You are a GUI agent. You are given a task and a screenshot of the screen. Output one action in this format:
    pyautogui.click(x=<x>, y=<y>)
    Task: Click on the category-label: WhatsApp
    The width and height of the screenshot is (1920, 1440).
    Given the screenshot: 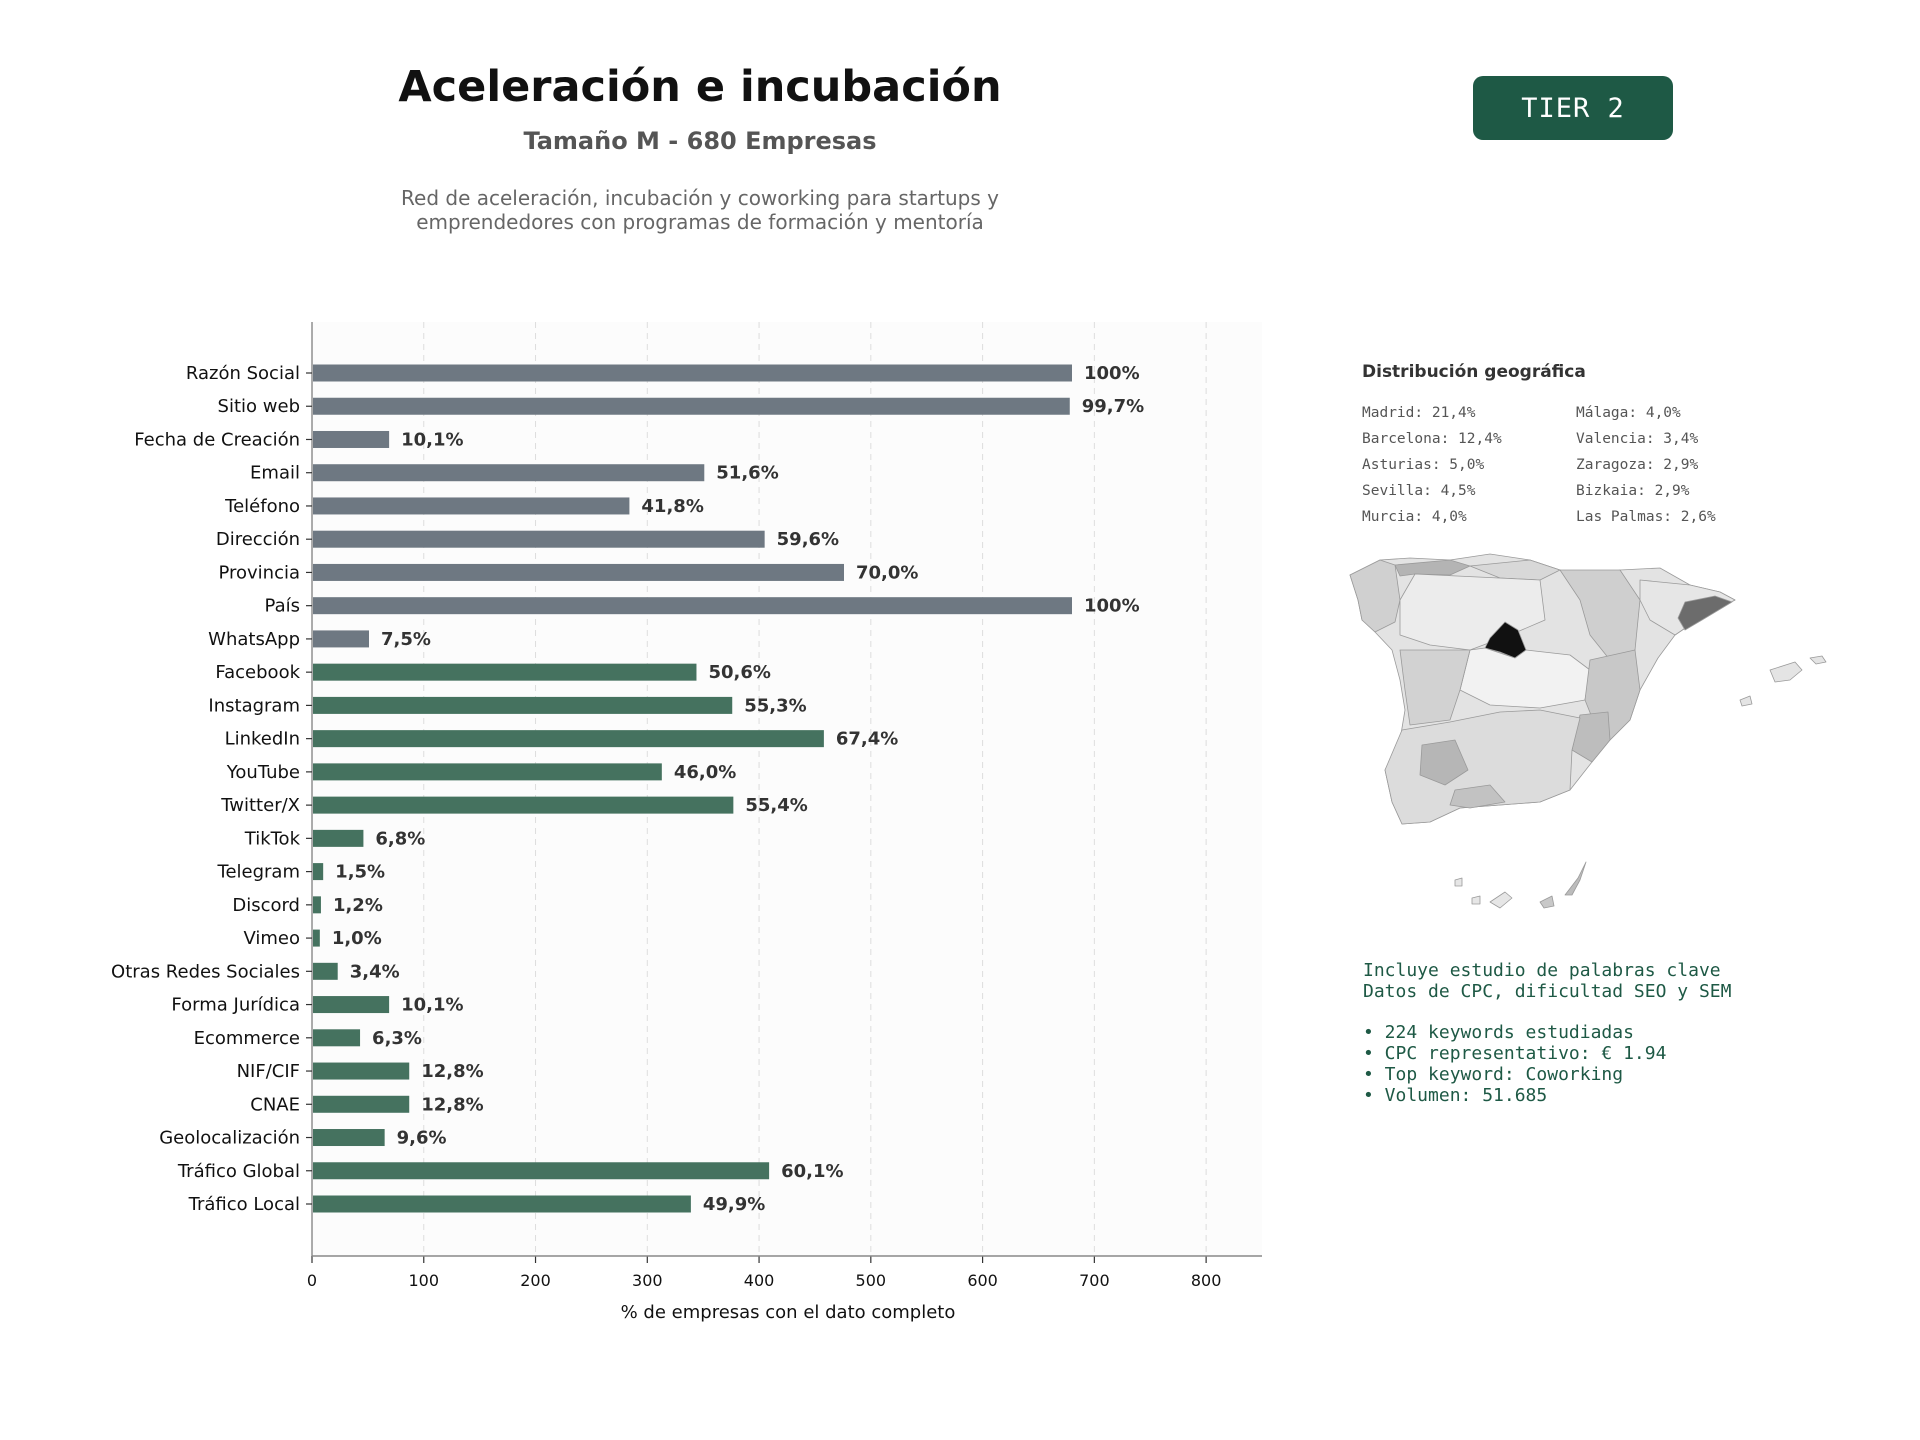 What is the action you would take?
    pyautogui.click(x=254, y=639)
    